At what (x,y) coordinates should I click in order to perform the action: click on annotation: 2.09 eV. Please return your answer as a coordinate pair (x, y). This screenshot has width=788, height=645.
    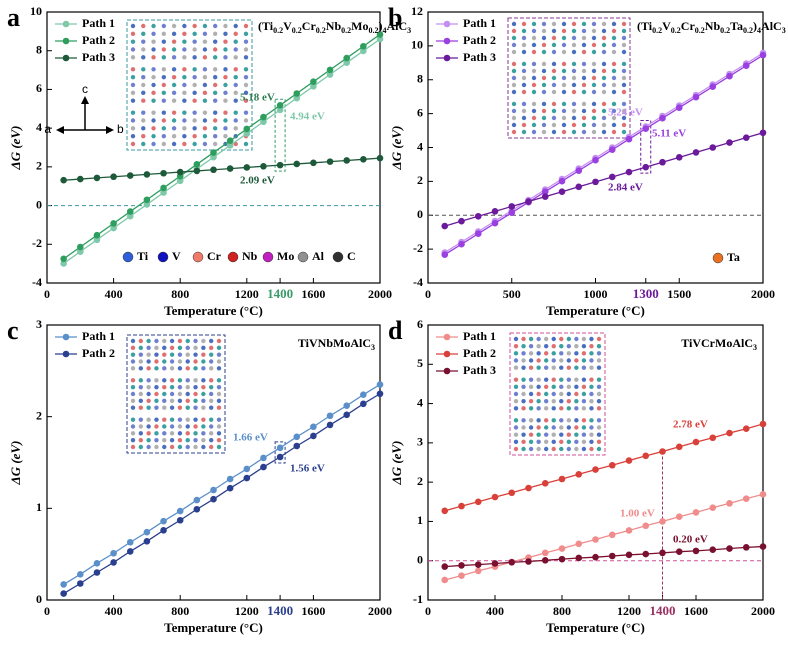
    Looking at the image, I should click on (257, 181).